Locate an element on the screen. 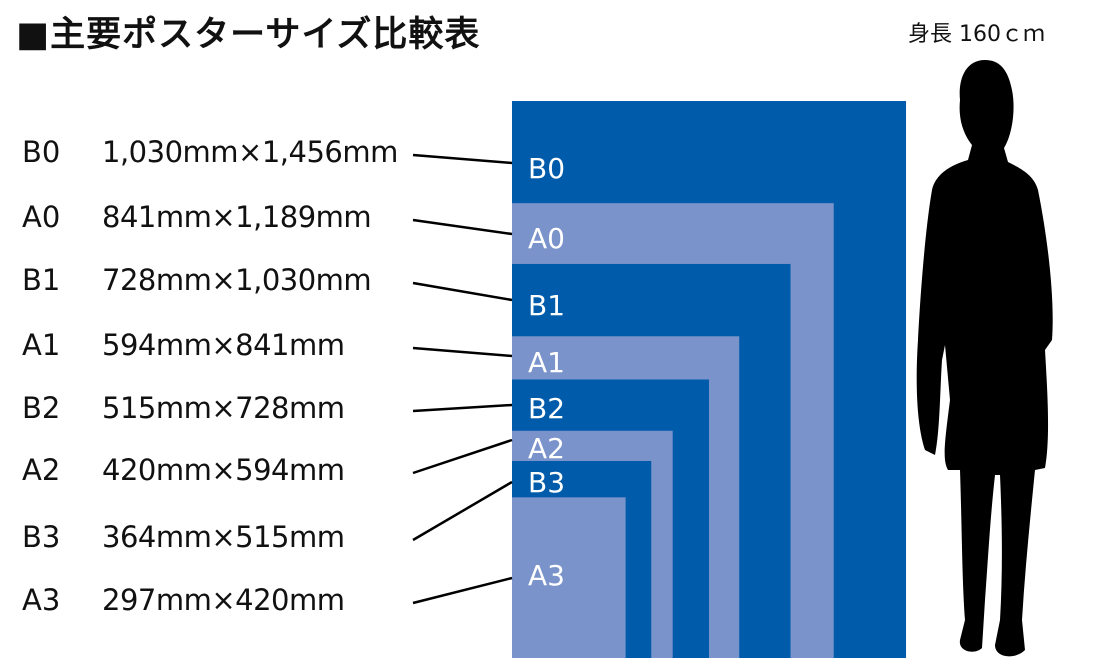  size-name-a1: A1 is located at coordinates (41, 345).